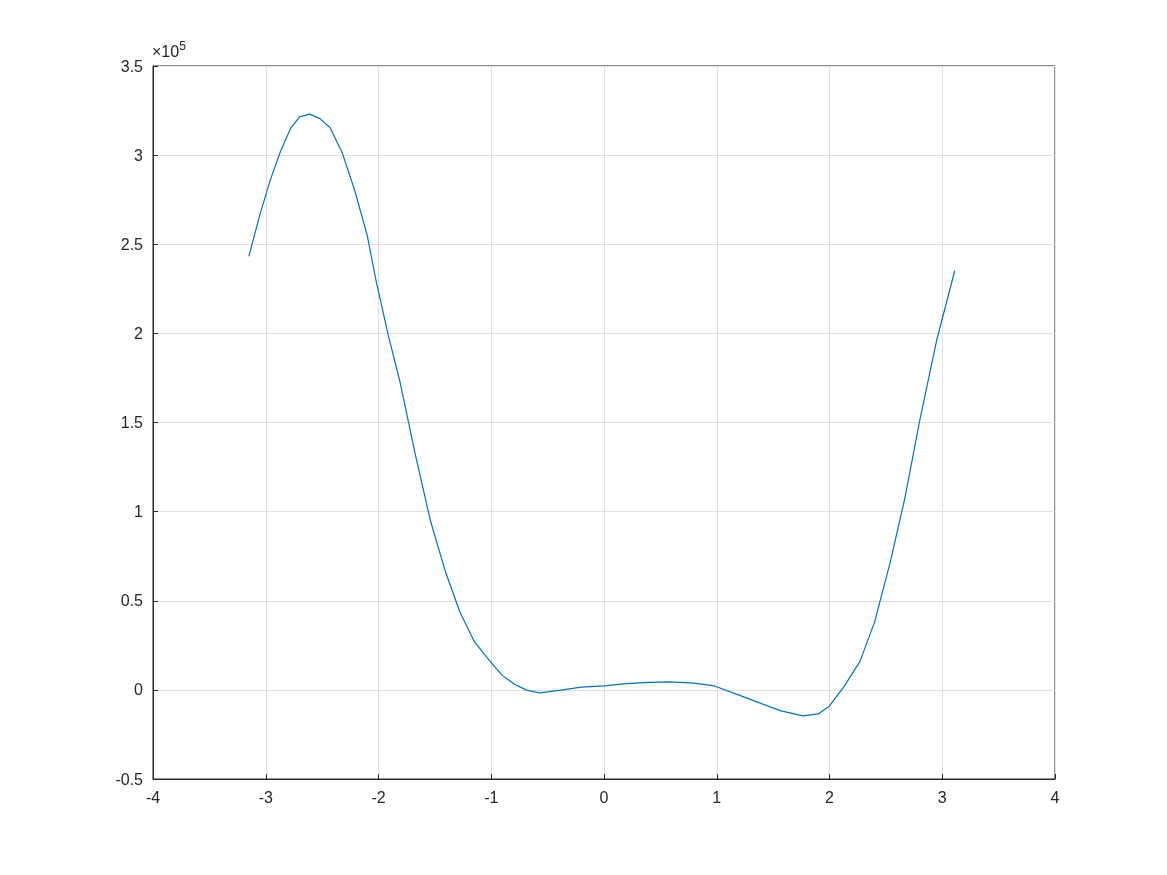 This screenshot has width=1167, height=875. I want to click on x-tick-label: 1, so click(717, 797).